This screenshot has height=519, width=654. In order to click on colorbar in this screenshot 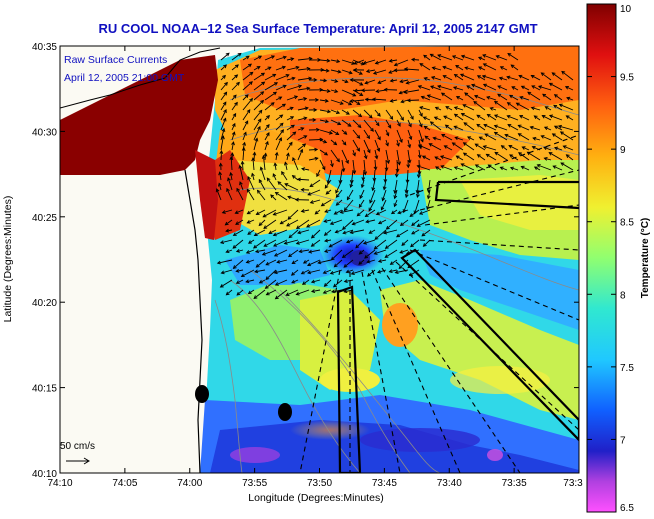, I will do `click(601, 258)`.